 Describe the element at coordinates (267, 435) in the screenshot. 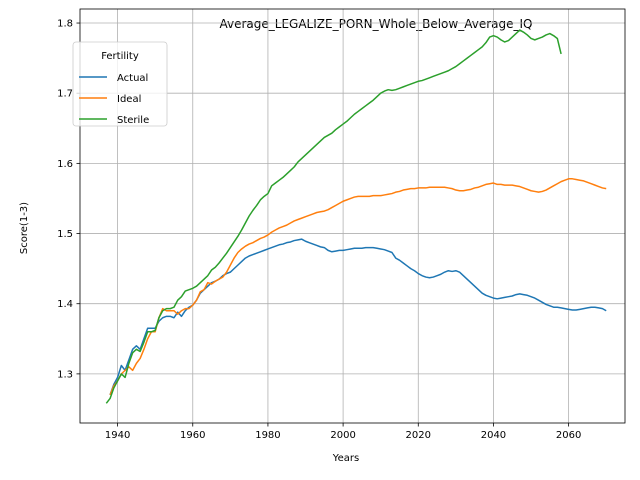

I see `x-tick-label: 1980` at that location.